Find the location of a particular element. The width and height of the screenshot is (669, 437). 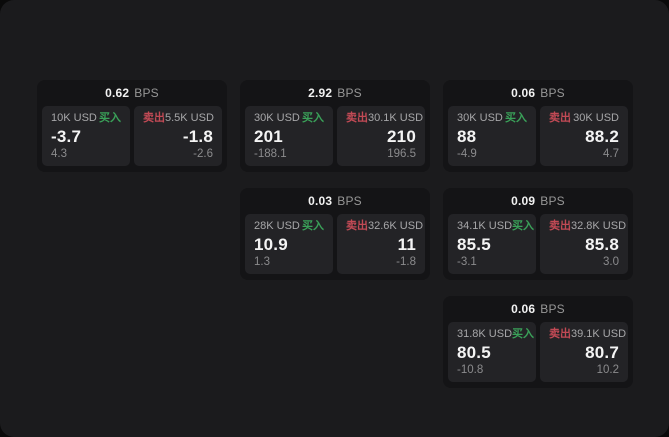

buy-panel: 28K USD 买入 10.9 1.3 is located at coordinates (289, 244).